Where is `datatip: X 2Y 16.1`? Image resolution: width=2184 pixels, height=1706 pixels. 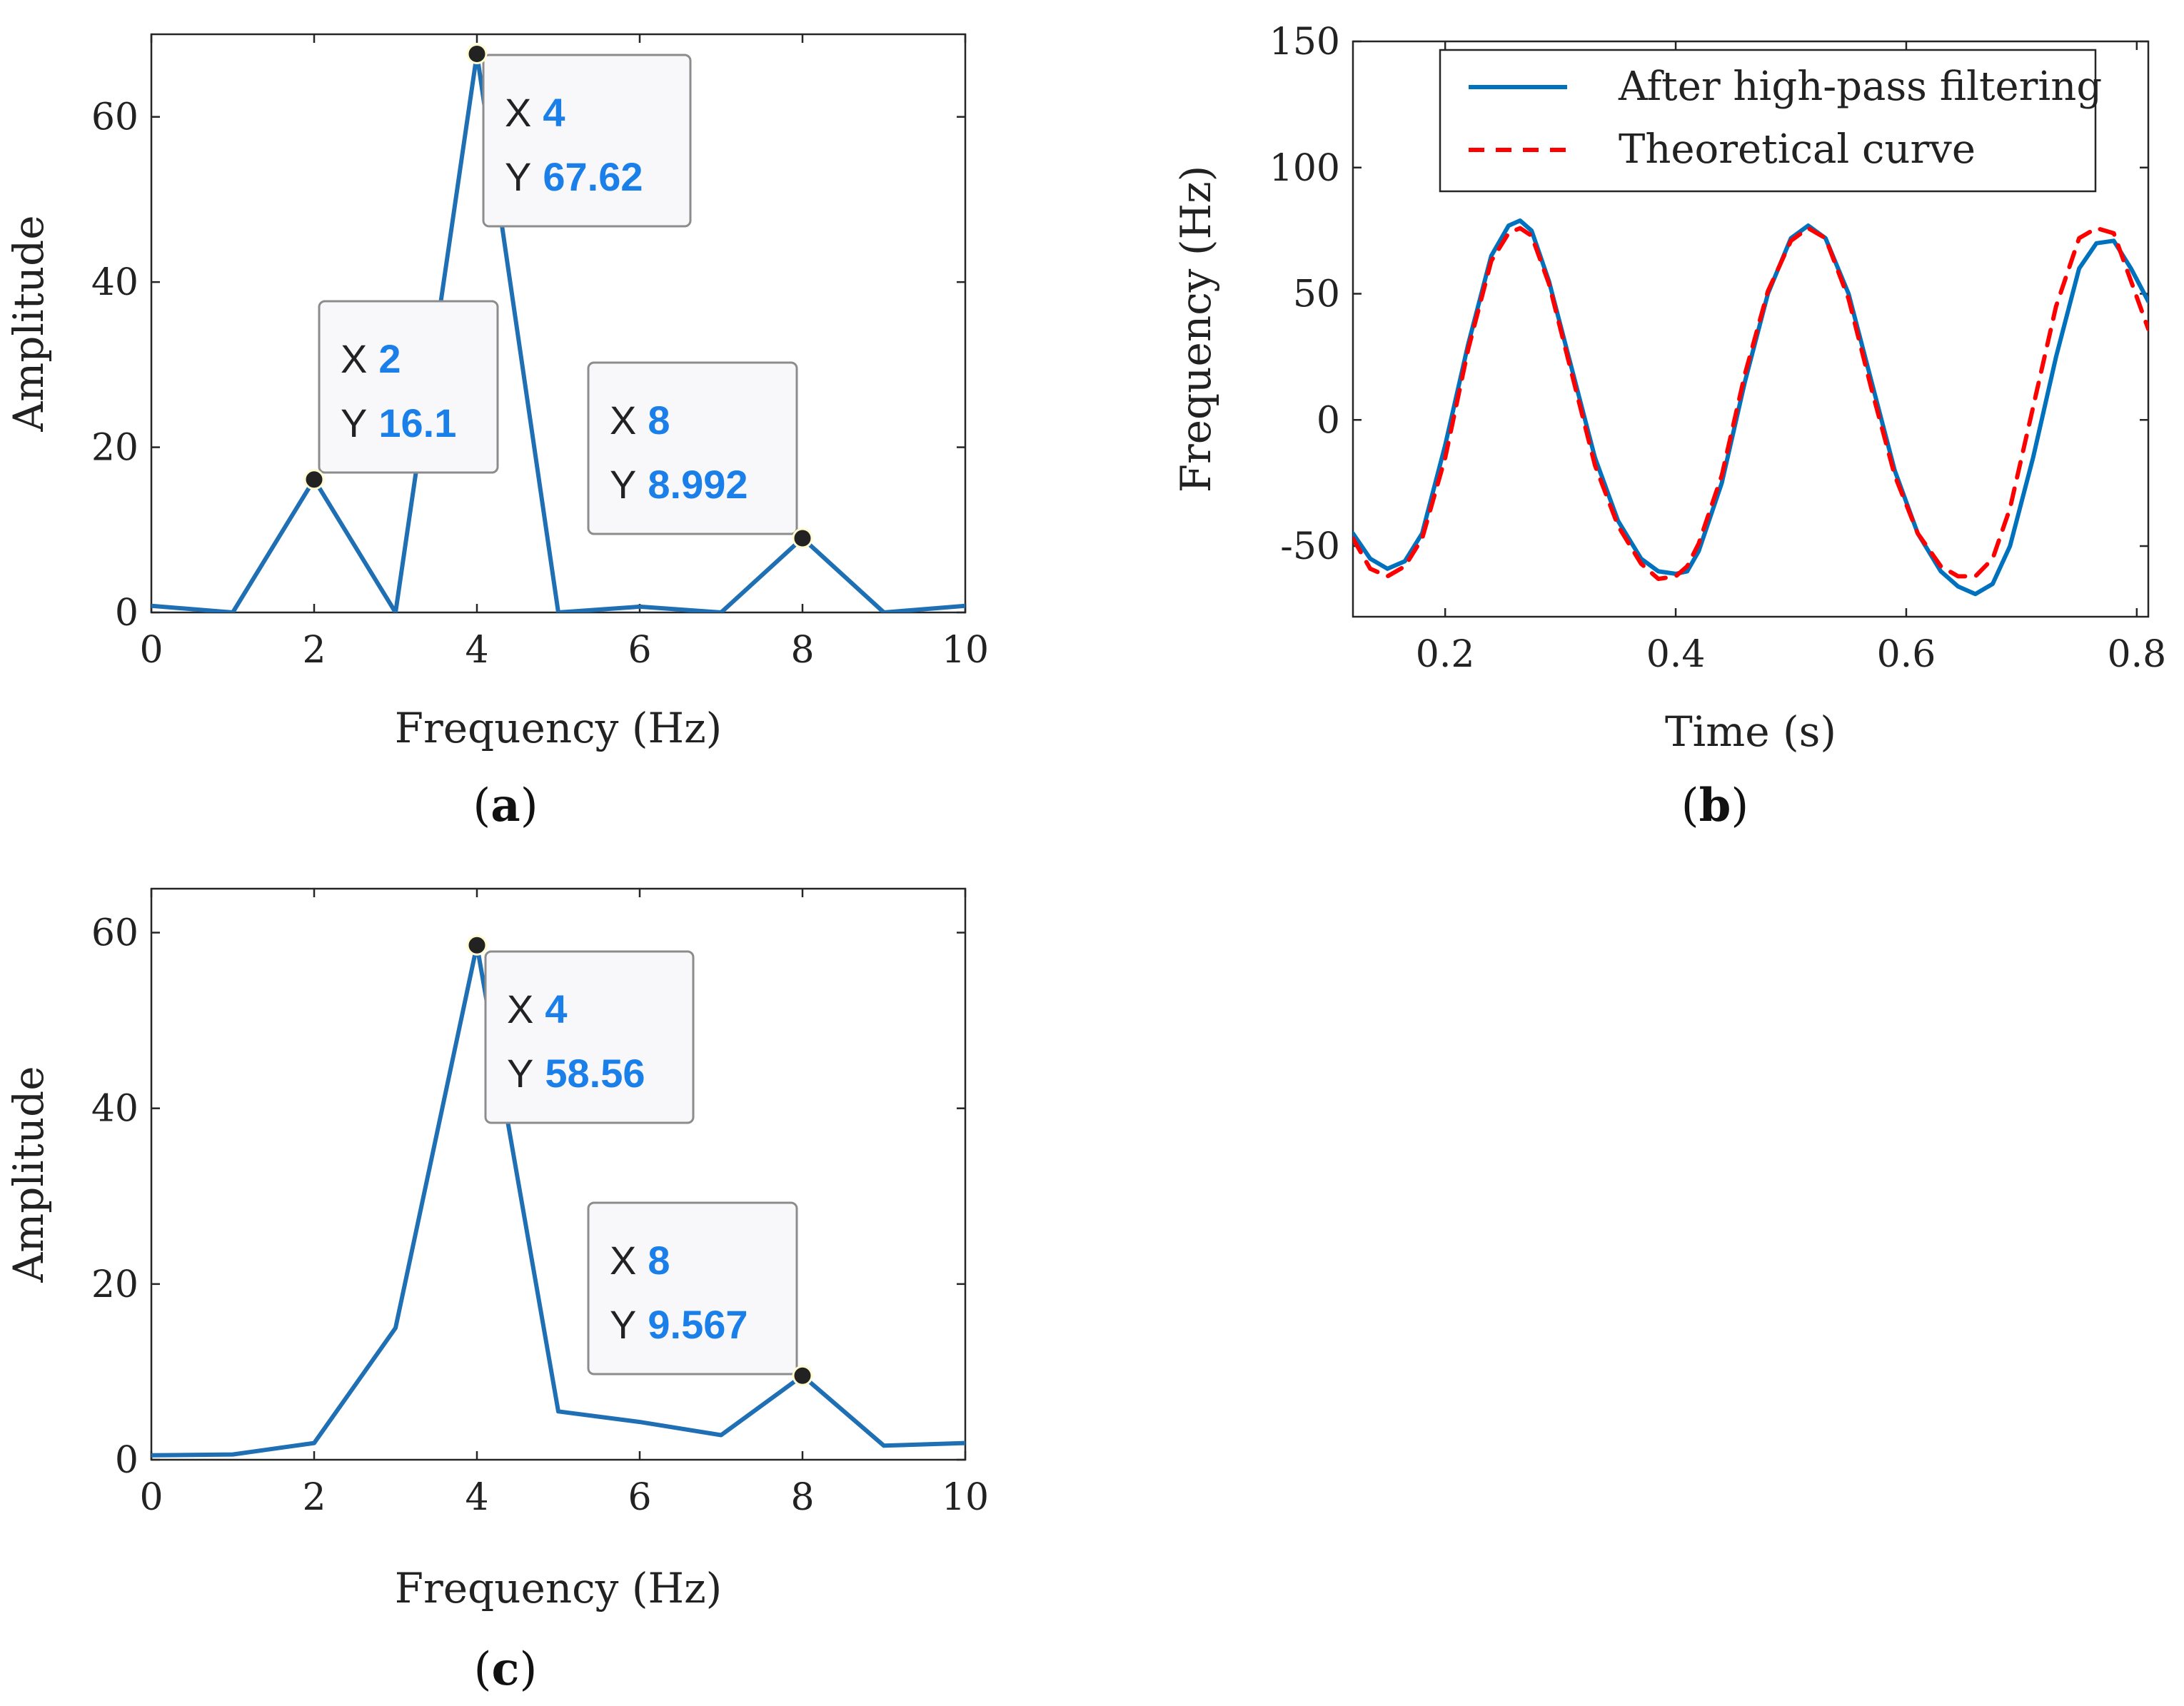
datatip: X 2Y 16.1 is located at coordinates (401, 395).